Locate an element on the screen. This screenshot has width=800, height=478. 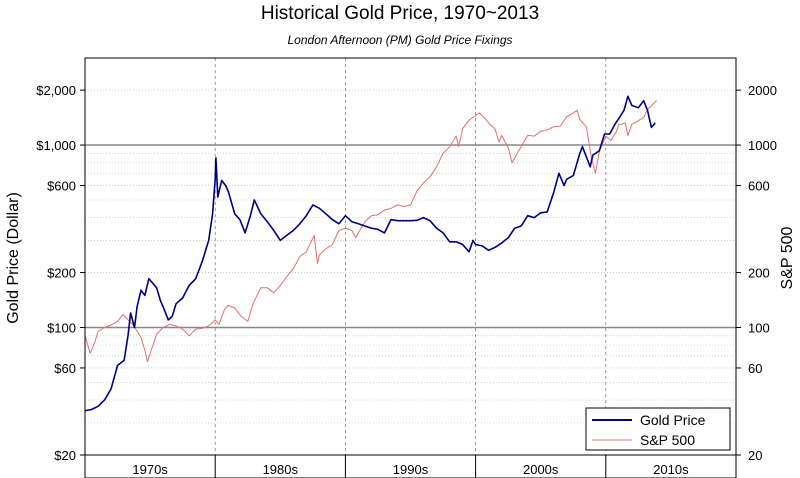
chart-title: Historical Gold Price, 1970~2013 is located at coordinates (400, 13).